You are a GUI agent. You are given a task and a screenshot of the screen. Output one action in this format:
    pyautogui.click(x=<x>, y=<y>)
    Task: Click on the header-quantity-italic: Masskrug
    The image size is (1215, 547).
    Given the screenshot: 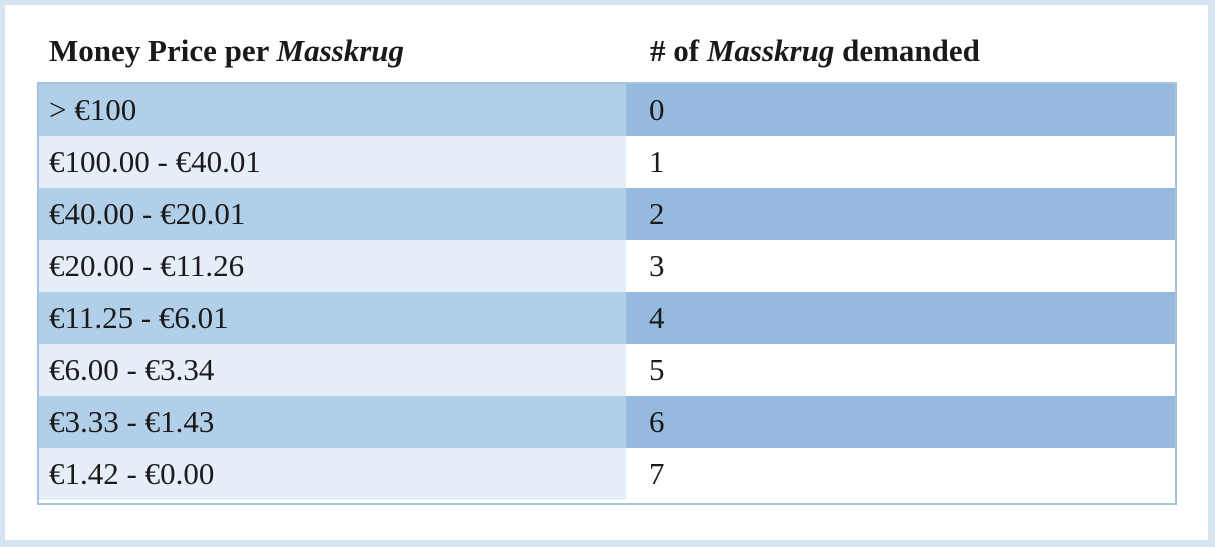 What is the action you would take?
    pyautogui.click(x=770, y=50)
    